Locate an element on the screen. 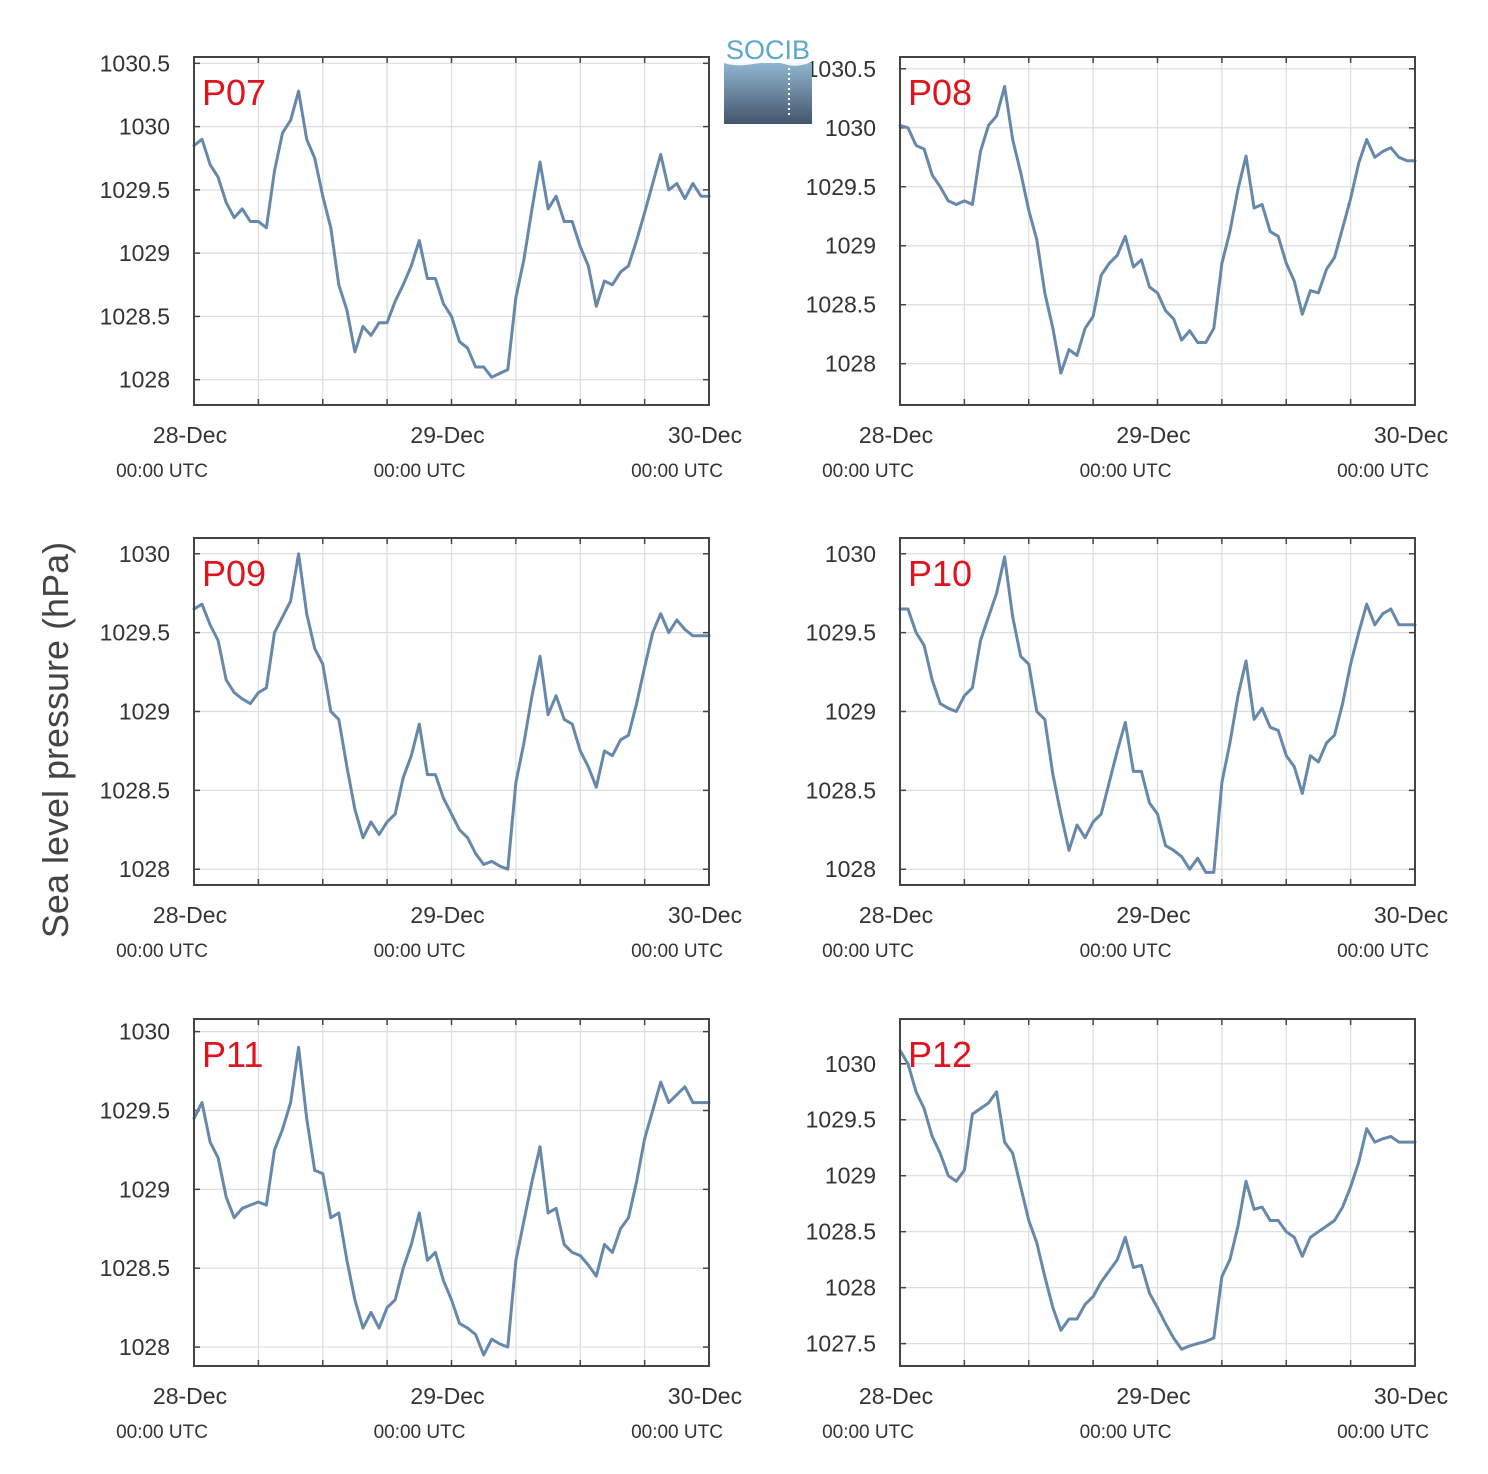 The width and height of the screenshot is (1488, 1474). panel-title: P08 is located at coordinates (940, 92).